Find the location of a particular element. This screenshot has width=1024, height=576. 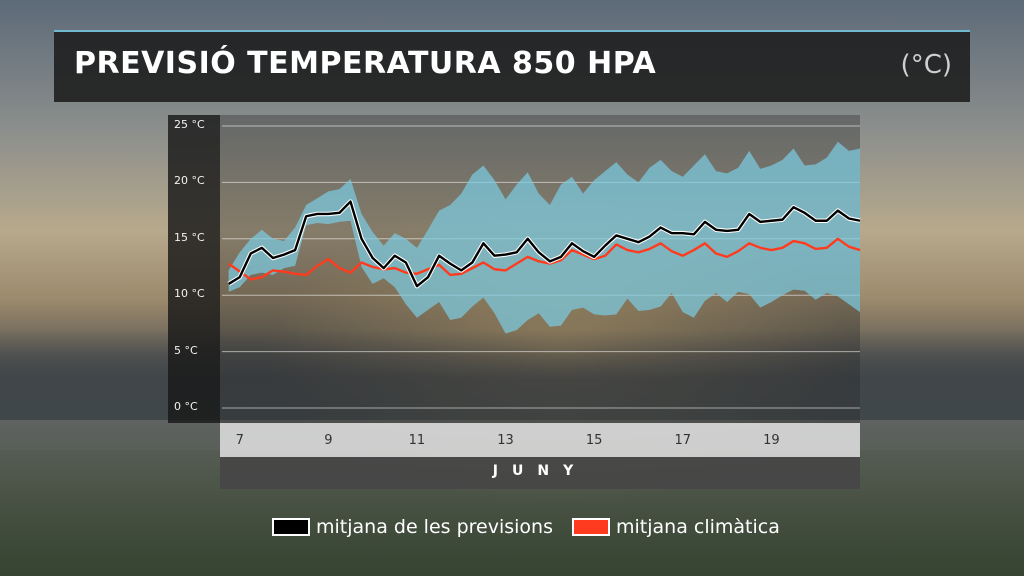

y-tick-label: 10 °C is located at coordinates (189, 294).